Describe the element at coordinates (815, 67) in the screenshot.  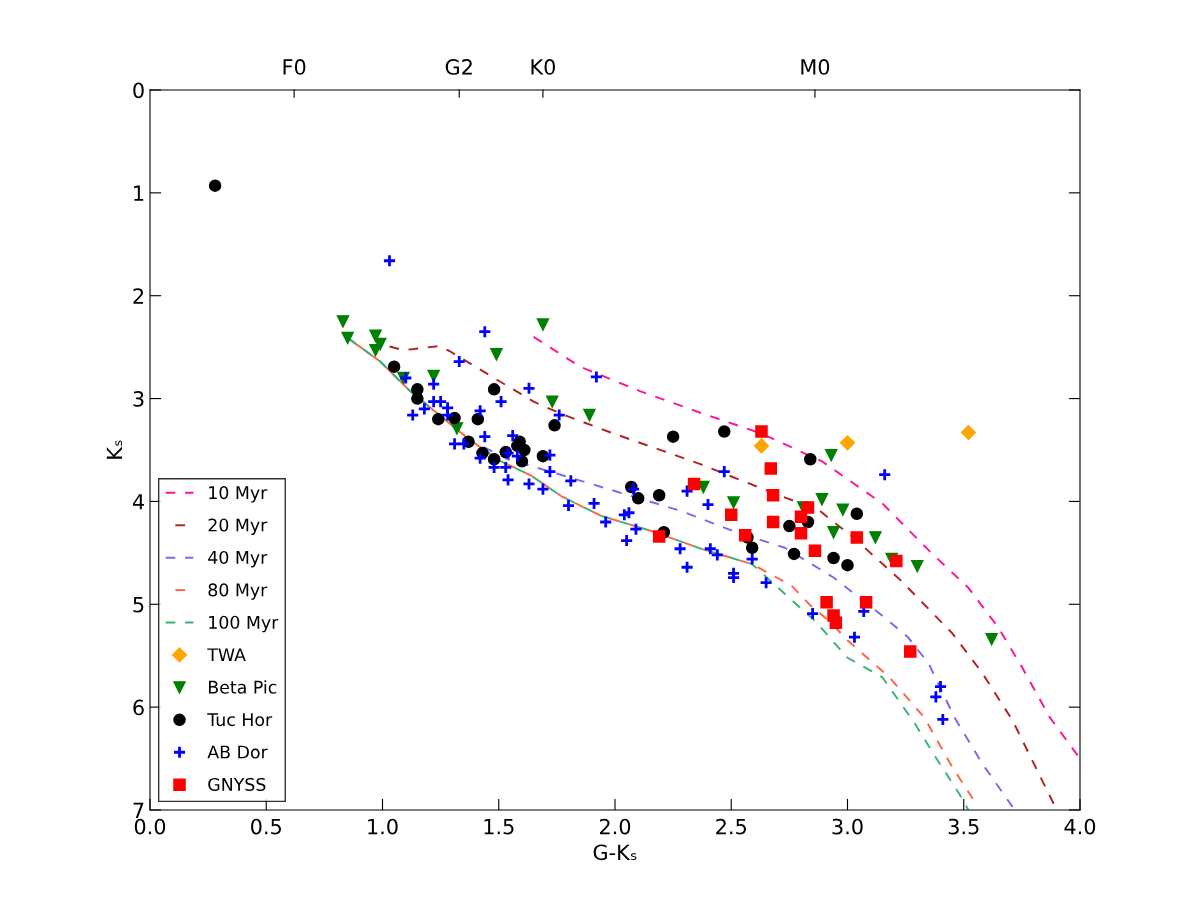
I see `text: M0` at that location.